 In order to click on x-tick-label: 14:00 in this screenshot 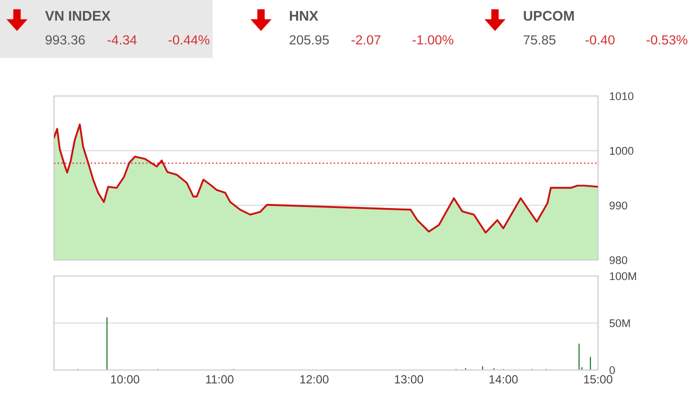, I will do `click(504, 379)`.